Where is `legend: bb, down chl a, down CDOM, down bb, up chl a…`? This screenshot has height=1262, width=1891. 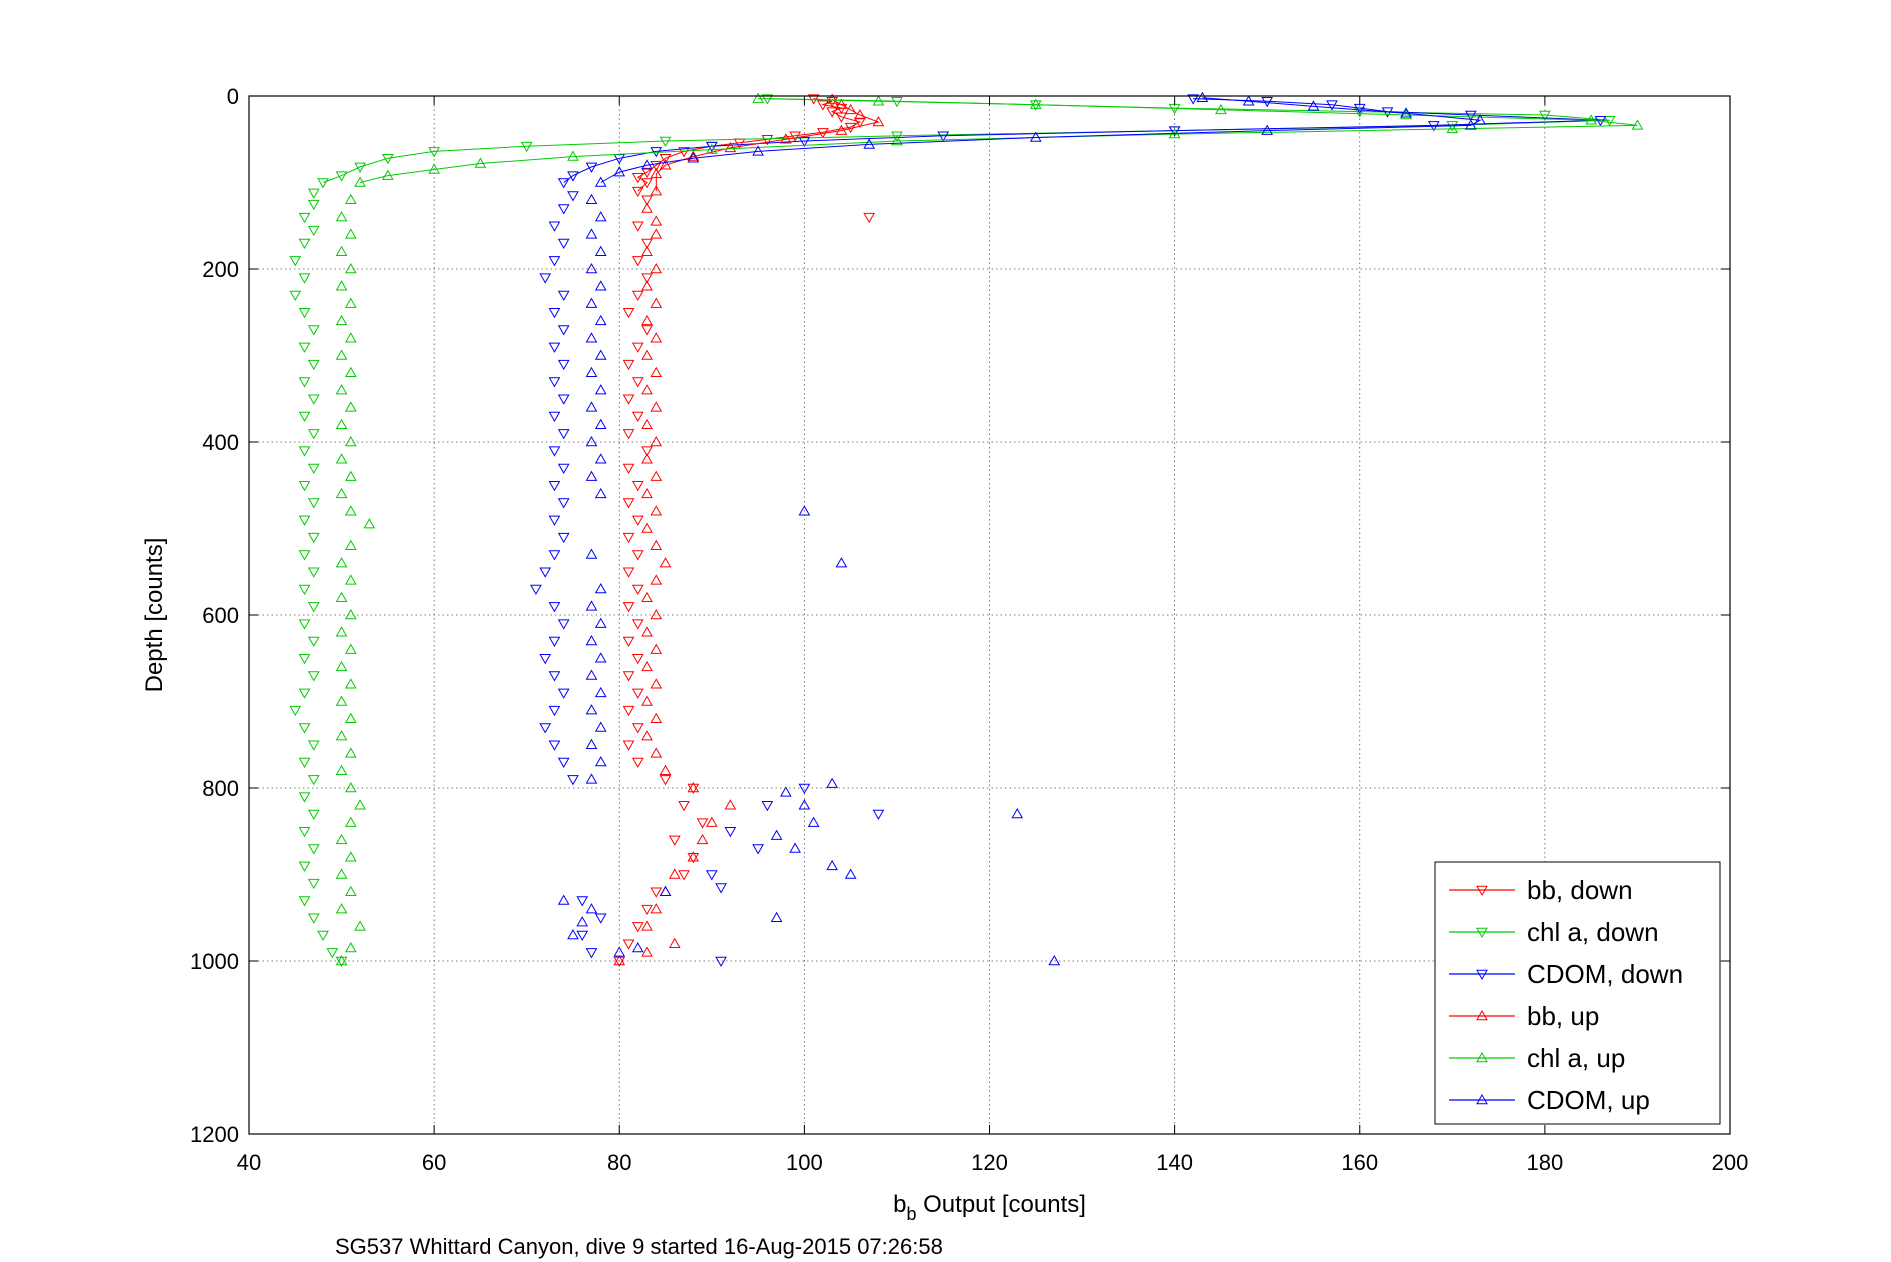 legend: bb, down chl a, down CDOM, down bb, up chl a… is located at coordinates (1577, 993).